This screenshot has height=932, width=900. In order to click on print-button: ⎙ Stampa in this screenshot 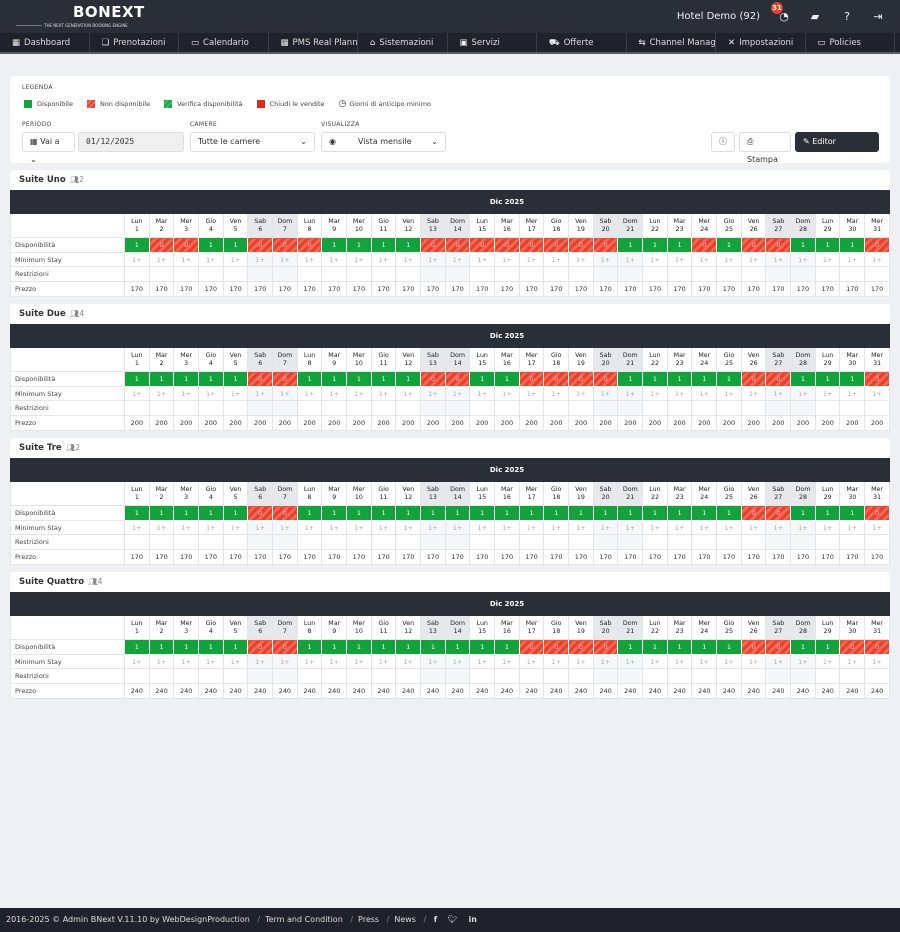, I will do `click(765, 148)`.